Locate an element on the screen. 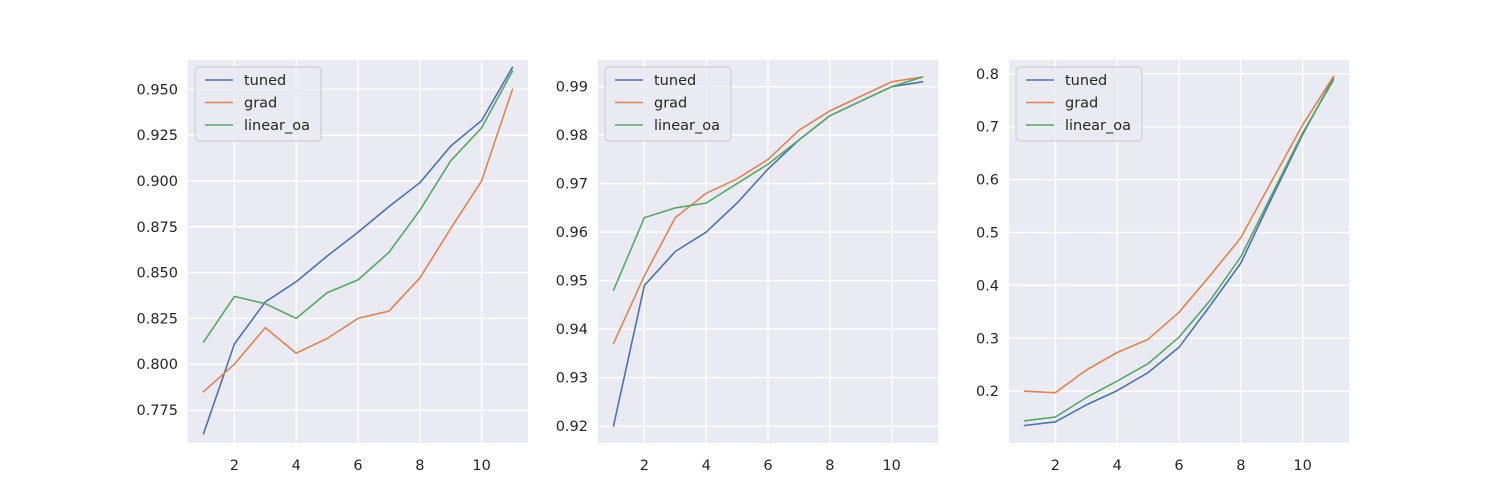  y-tick-label: 0.99 is located at coordinates (572, 88).